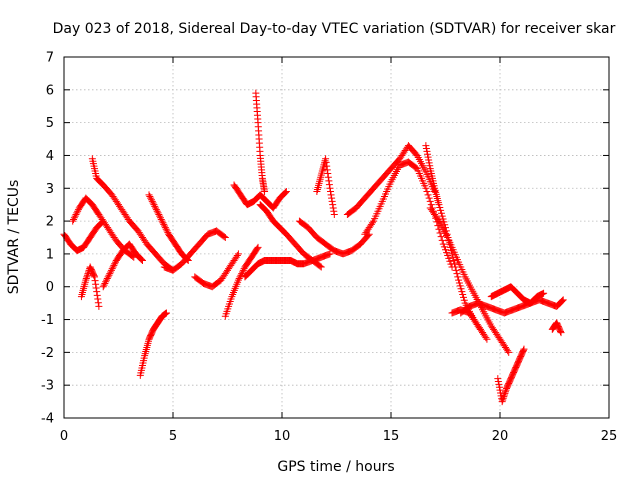  Describe the element at coordinates (47, 419) in the screenshot. I see `y-tick-label: -4` at that location.